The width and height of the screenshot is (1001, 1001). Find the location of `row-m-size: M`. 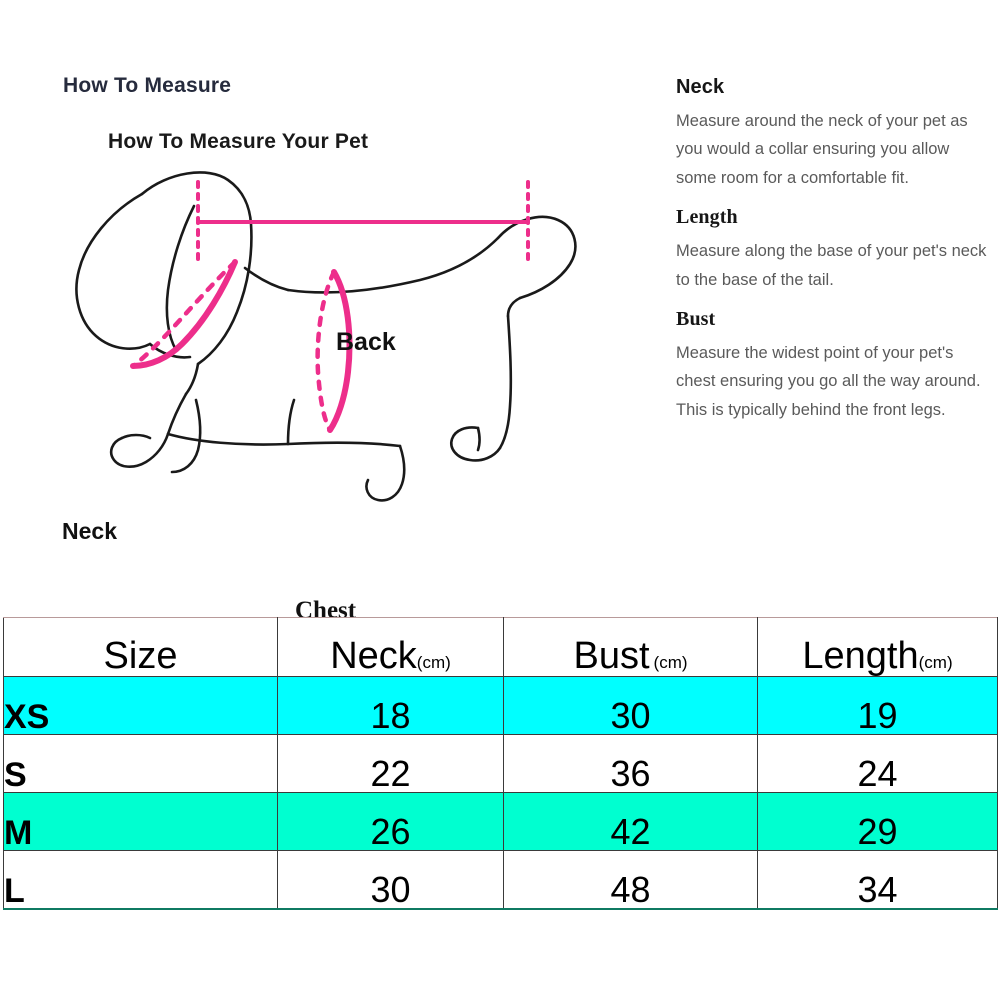

row-m-size: M is located at coordinates (140, 821).